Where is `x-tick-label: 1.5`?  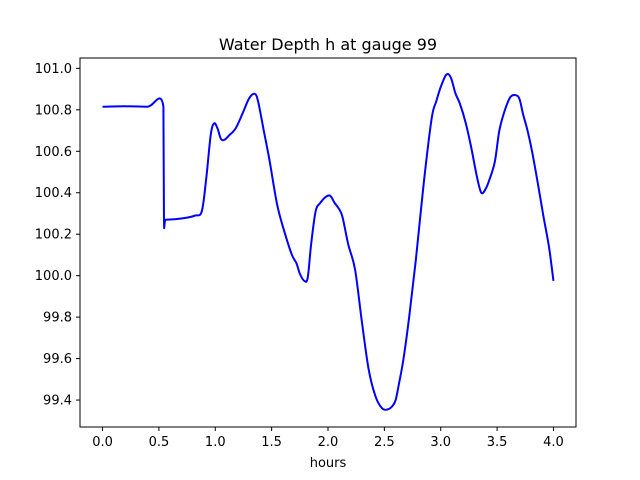
x-tick-label: 1.5 is located at coordinates (271, 442).